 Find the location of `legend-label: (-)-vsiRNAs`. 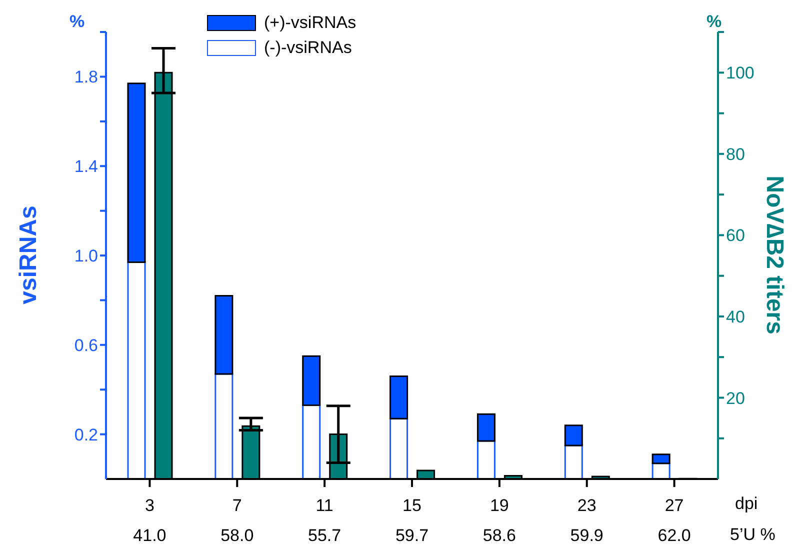

legend-label: (-)-vsiRNAs is located at coordinates (308, 48).